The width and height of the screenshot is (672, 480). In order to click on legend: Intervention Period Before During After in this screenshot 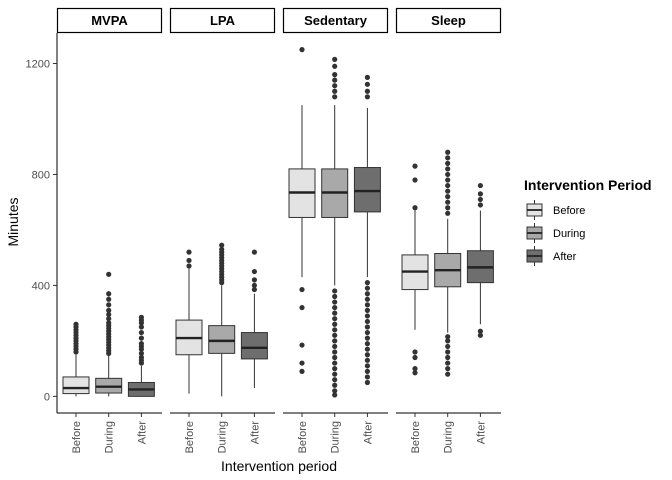, I will do `click(588, 221)`.